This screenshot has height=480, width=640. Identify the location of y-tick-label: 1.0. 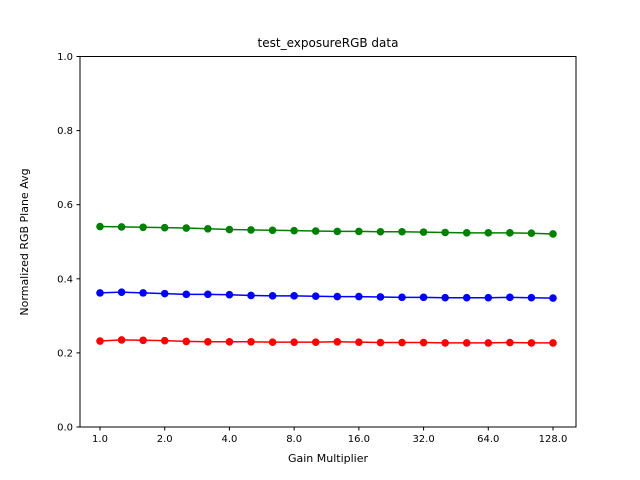
(65, 57).